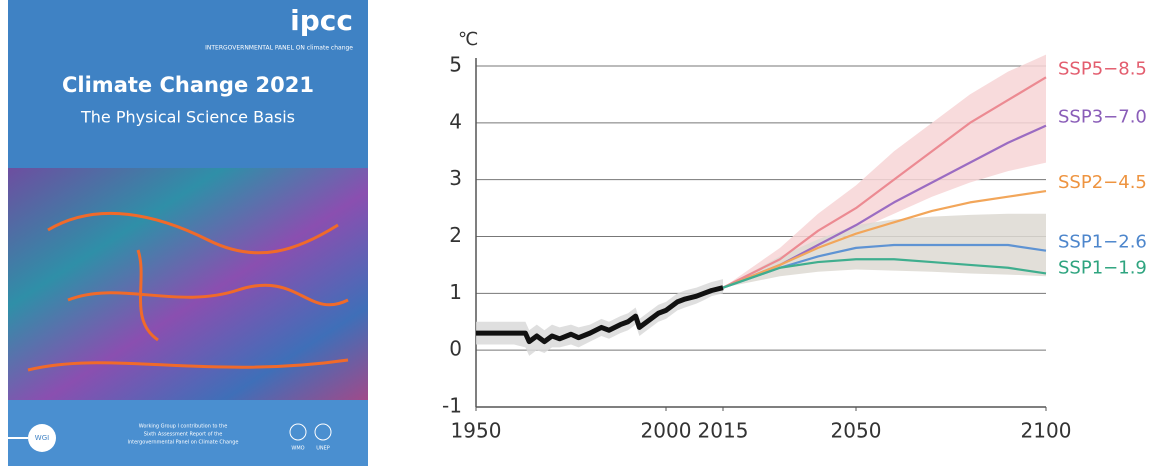 This screenshot has height=466, width=1159. Describe the element at coordinates (468, 39) in the screenshot. I see `y-axis-unit: ℃` at that location.